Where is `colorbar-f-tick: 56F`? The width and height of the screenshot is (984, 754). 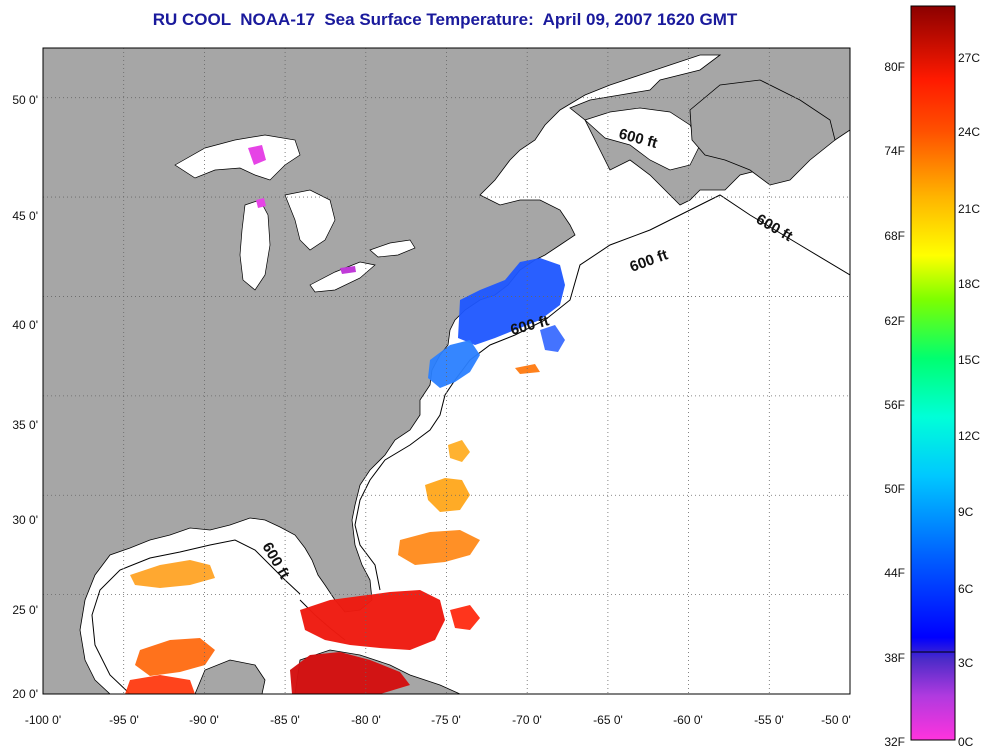 colorbar-f-tick: 56F is located at coordinates (894, 405).